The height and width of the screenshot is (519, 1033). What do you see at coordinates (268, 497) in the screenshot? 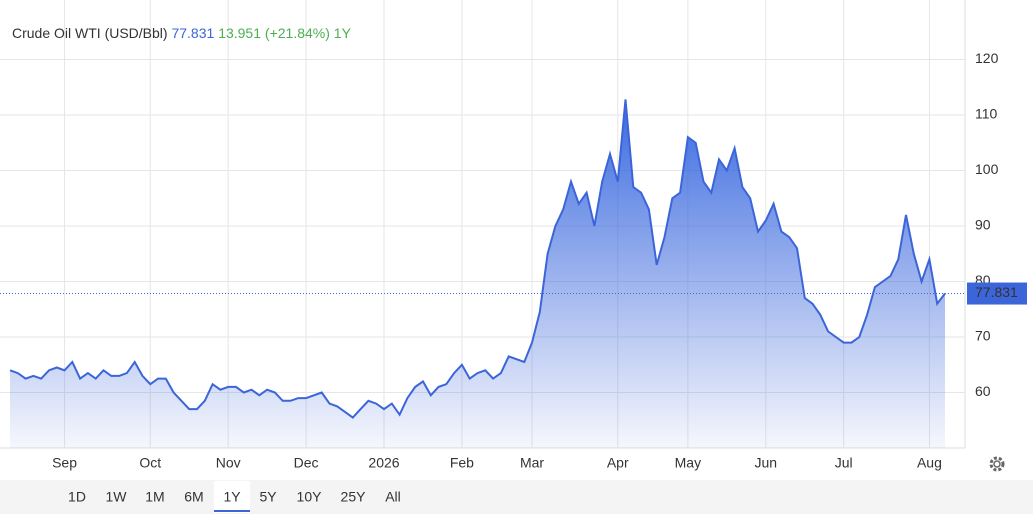
I see `range-button: 5Y` at bounding box center [268, 497].